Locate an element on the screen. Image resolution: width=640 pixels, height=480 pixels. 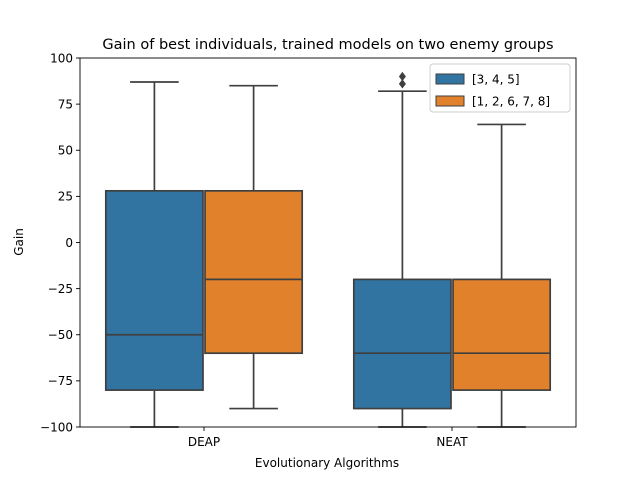
legend-box is located at coordinates (500, 88).